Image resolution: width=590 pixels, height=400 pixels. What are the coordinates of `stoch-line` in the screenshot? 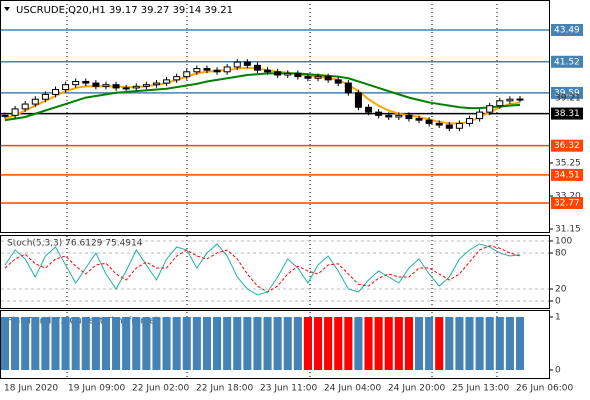 It's located at (262, 269).